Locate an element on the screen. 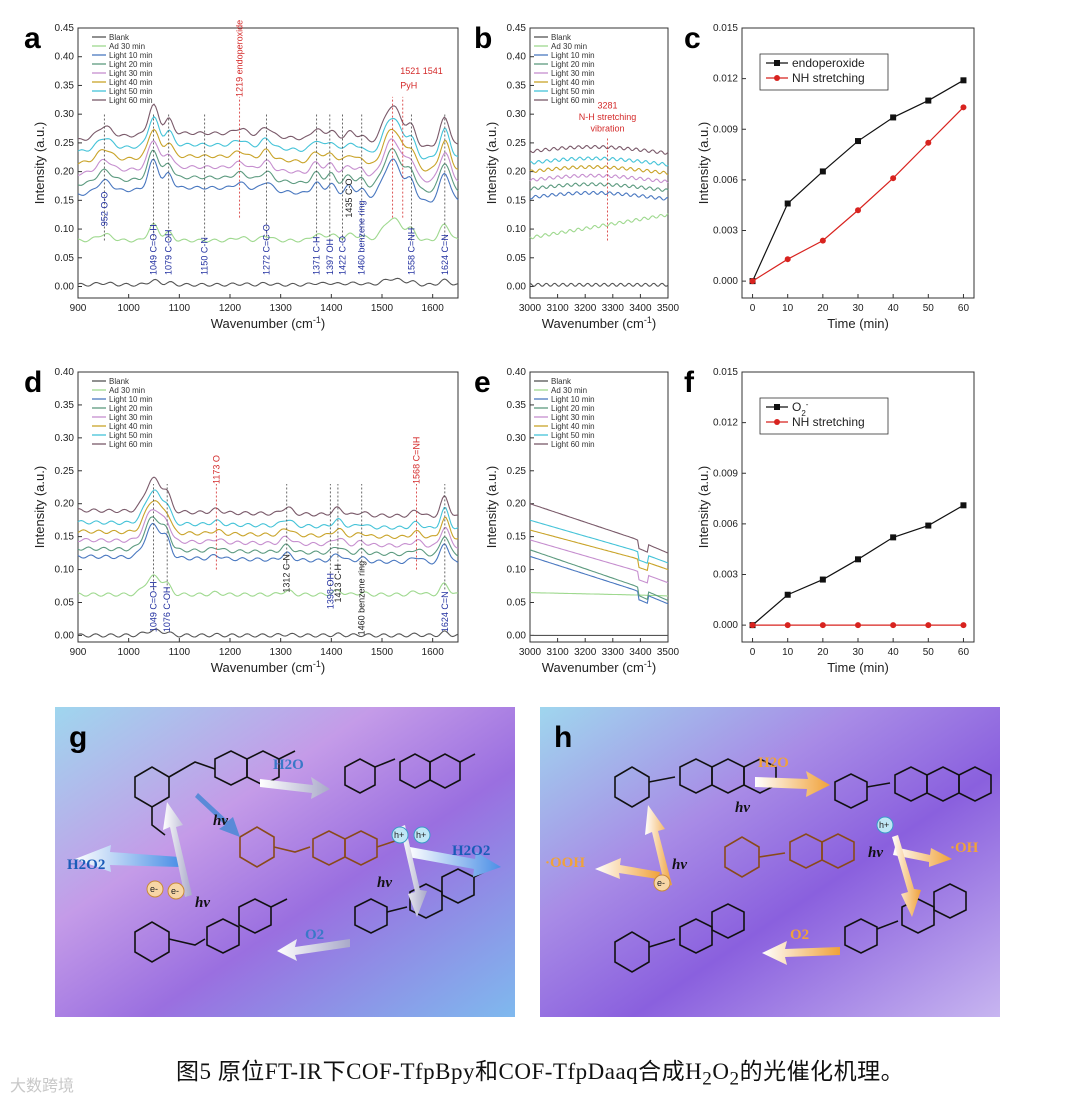 This screenshot has width=1080, height=1103. legend-label: Light 30 min is located at coordinates (573, 73).